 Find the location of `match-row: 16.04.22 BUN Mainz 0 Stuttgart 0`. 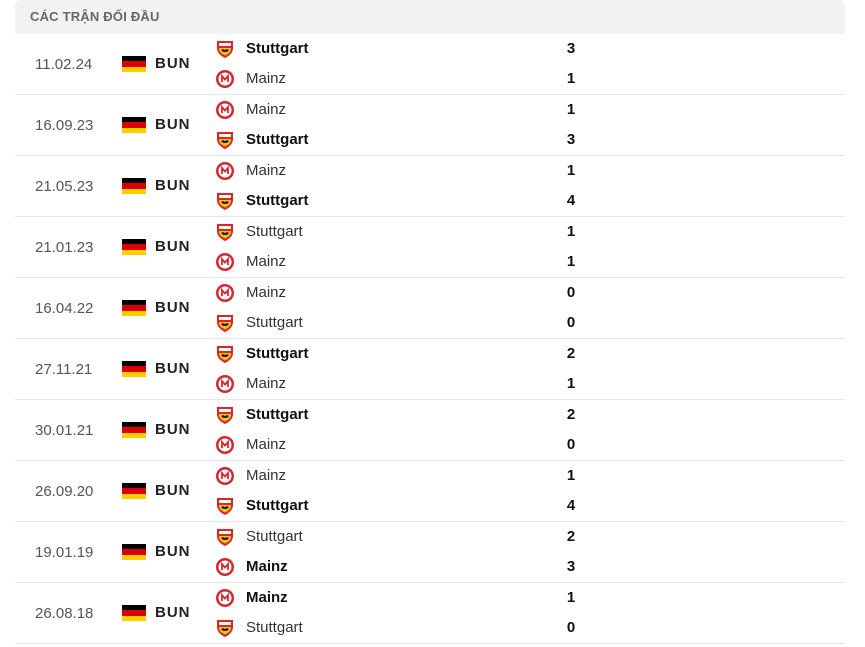

match-row: 16.04.22 BUN Mainz 0 Stuttgart 0 is located at coordinates (430, 308).